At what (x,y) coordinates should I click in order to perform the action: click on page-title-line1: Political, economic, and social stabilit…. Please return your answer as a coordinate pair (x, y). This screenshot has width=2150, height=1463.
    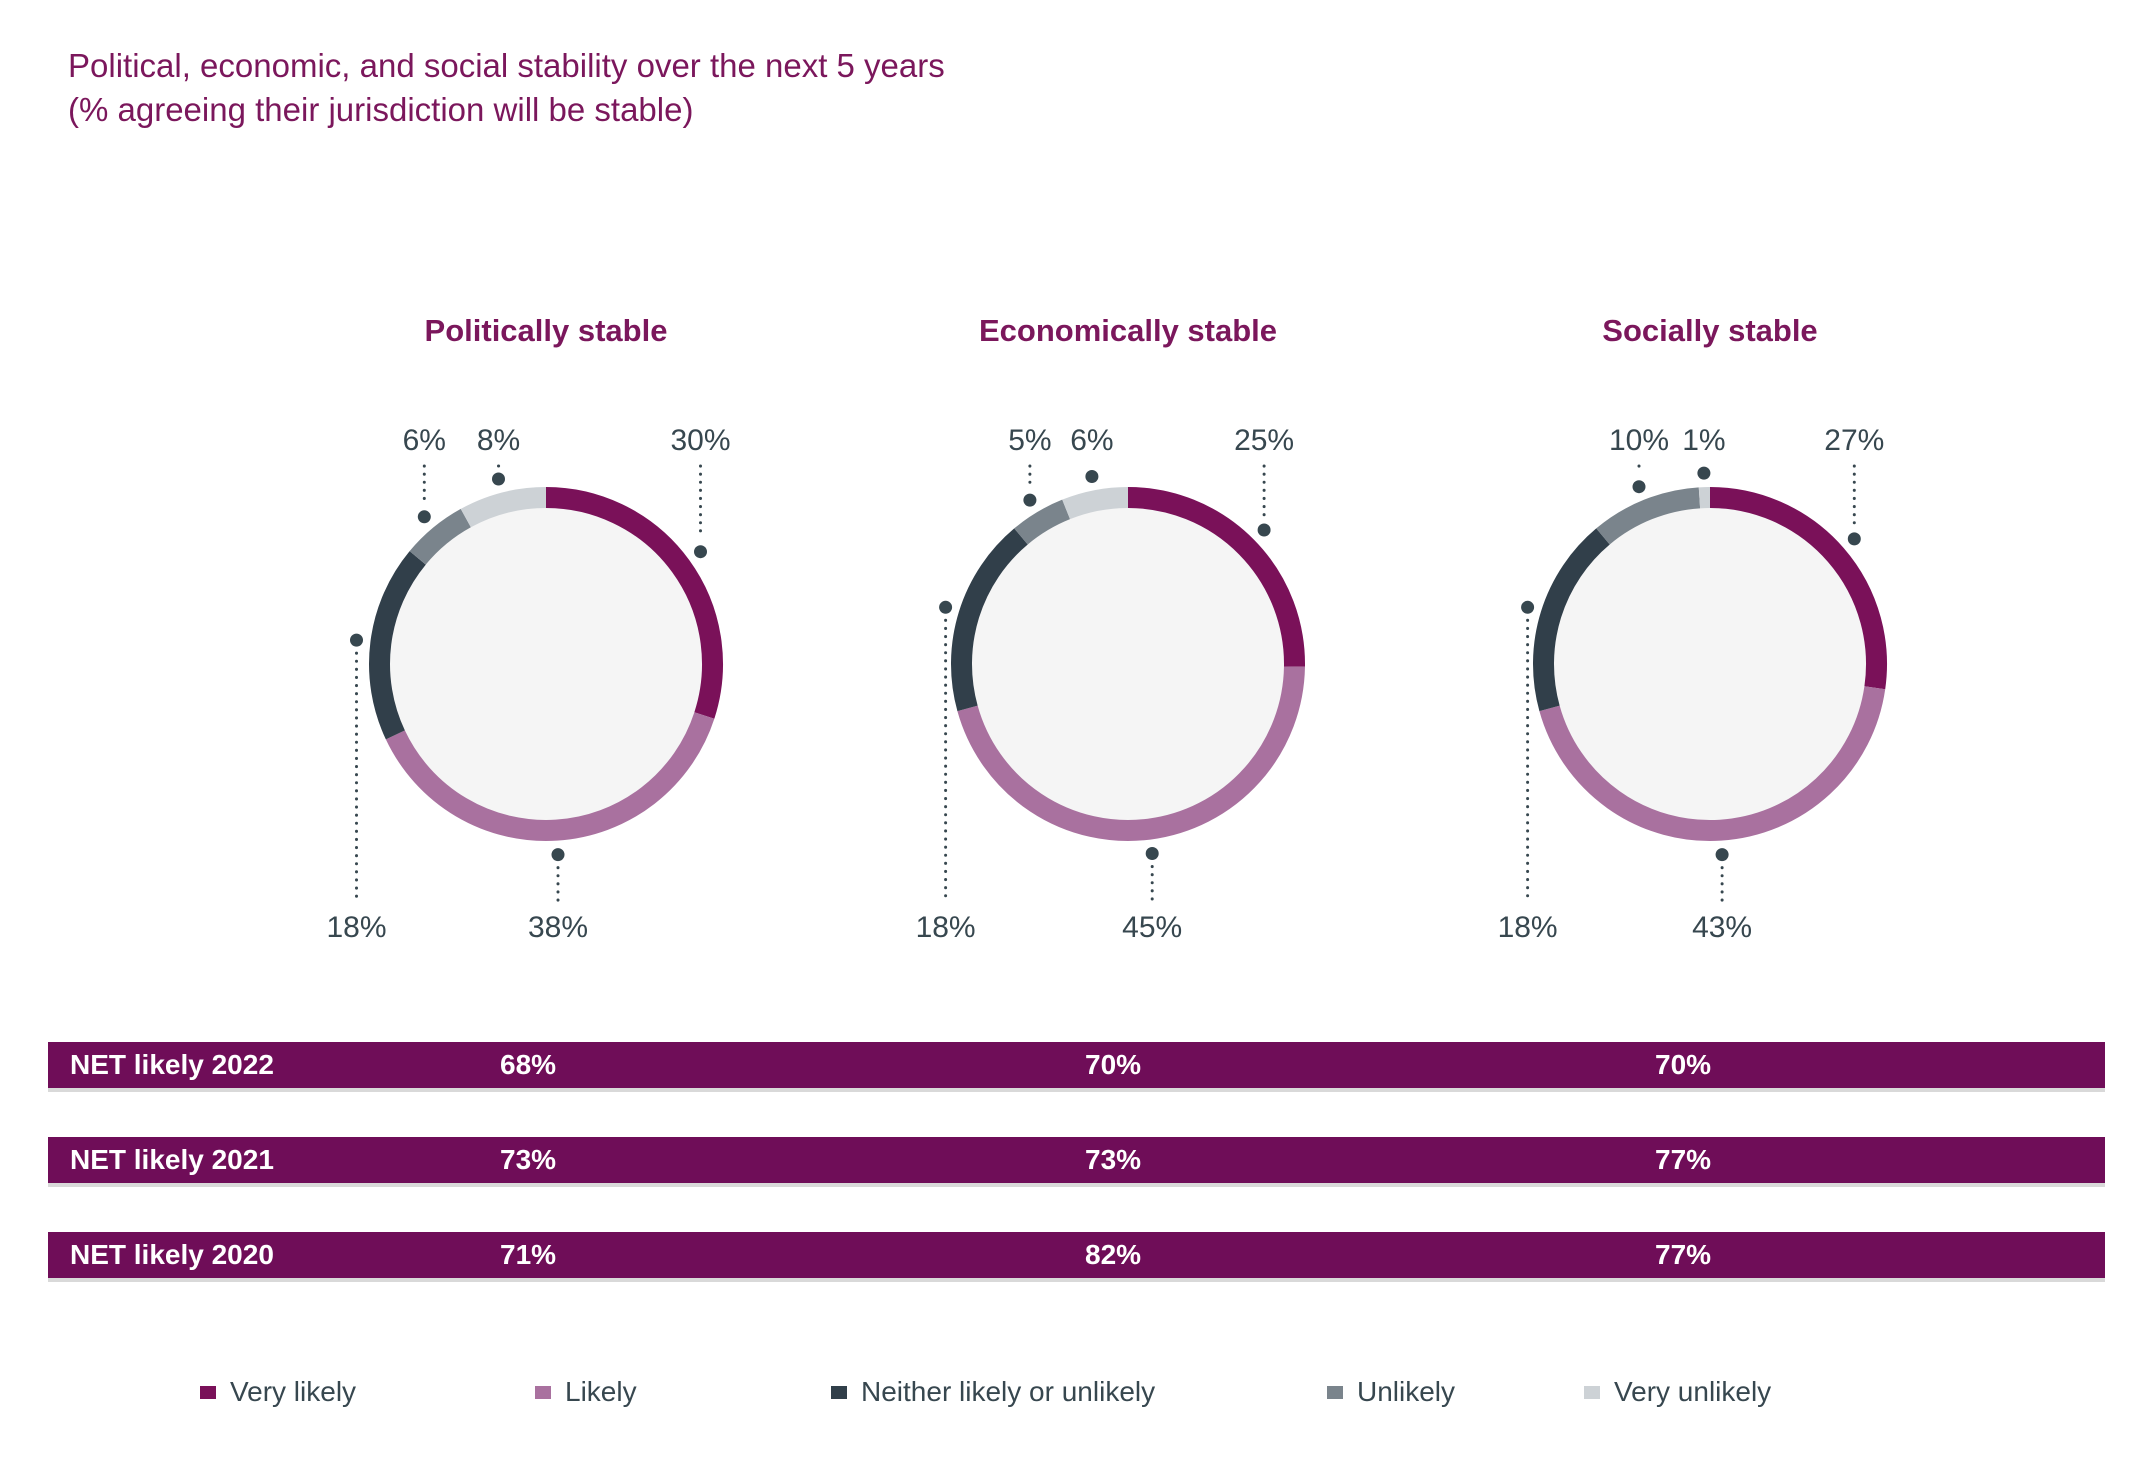
    Looking at the image, I should click on (506, 65).